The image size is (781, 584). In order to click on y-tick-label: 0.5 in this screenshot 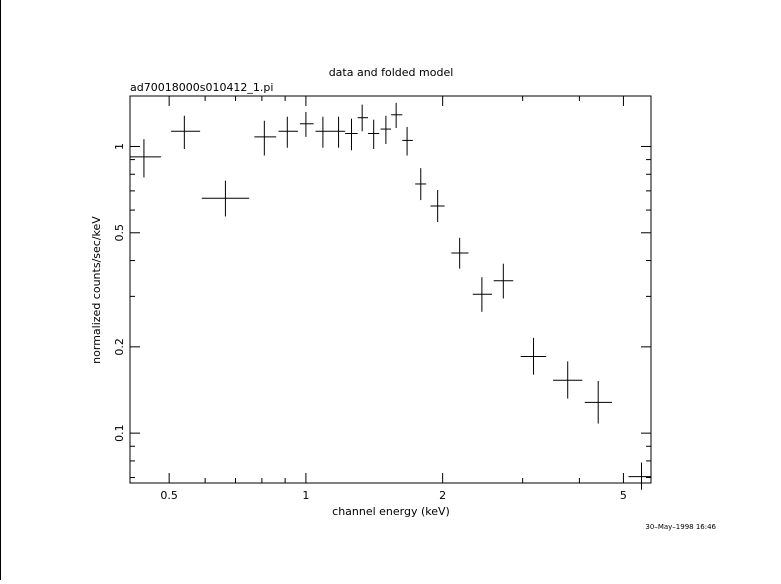, I will do `click(119, 233)`.